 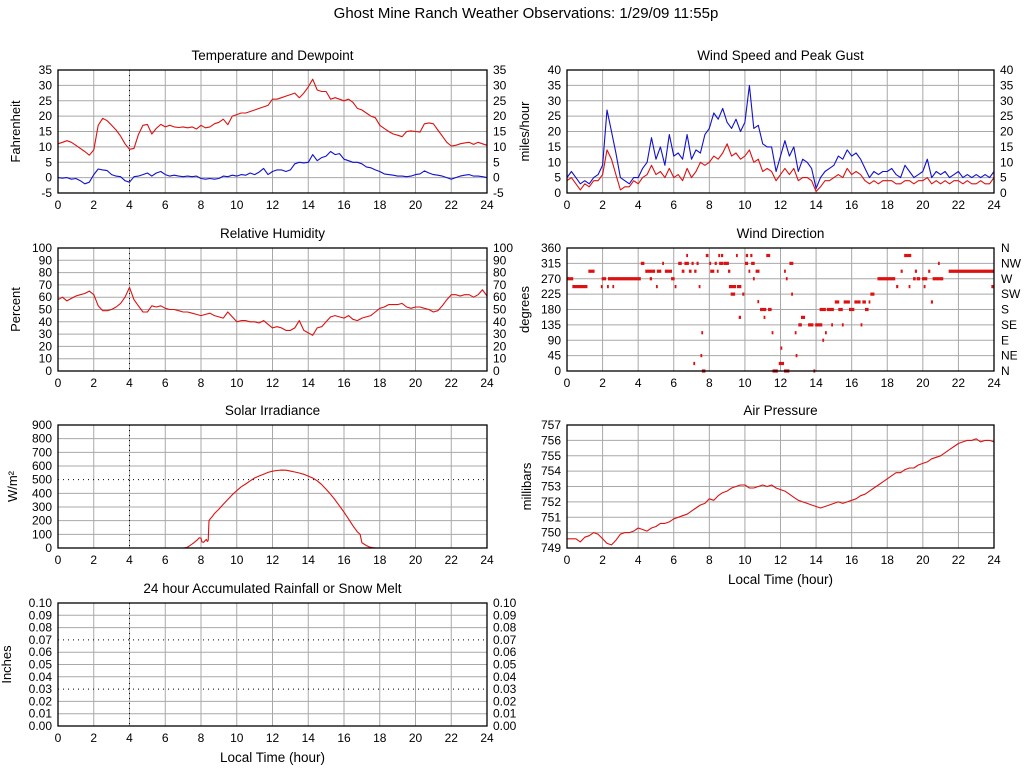 I want to click on chart-text: miles/hour, so click(x=524, y=131).